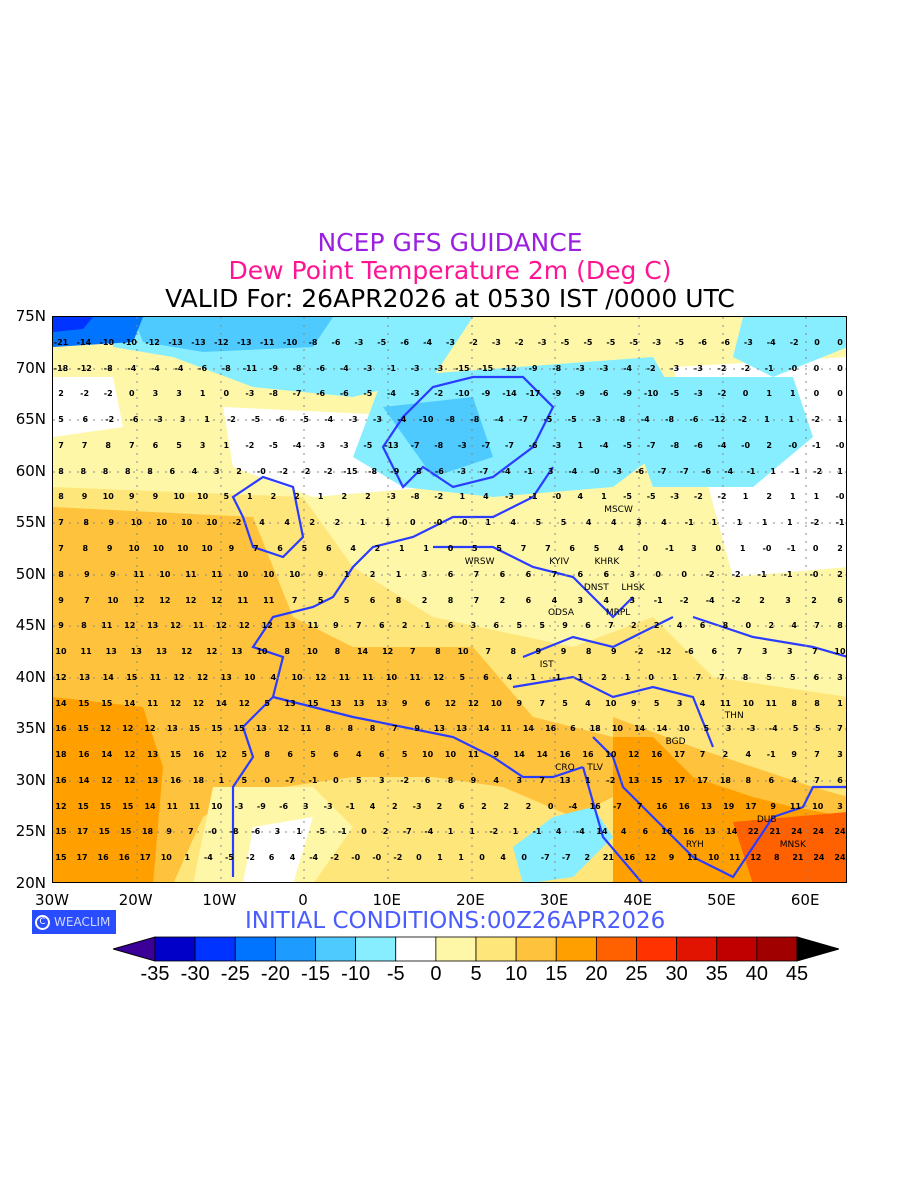 The width and height of the screenshot is (900, 1200). What do you see at coordinates (362, 652) in the screenshot?
I see `grid-value: 14` at bounding box center [362, 652].